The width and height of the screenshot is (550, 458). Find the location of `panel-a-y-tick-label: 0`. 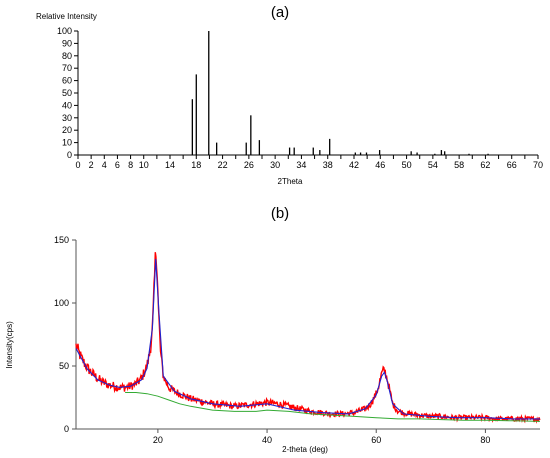

panel-a-y-tick-label: 0 is located at coordinates (69, 155).